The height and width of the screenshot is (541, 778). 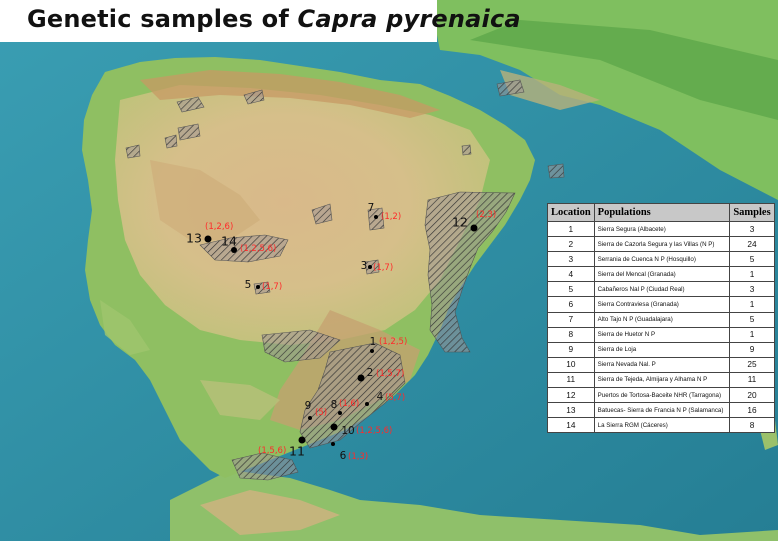 What do you see at coordinates (460, 222) in the screenshot?
I see `location-number: 12` at bounding box center [460, 222].